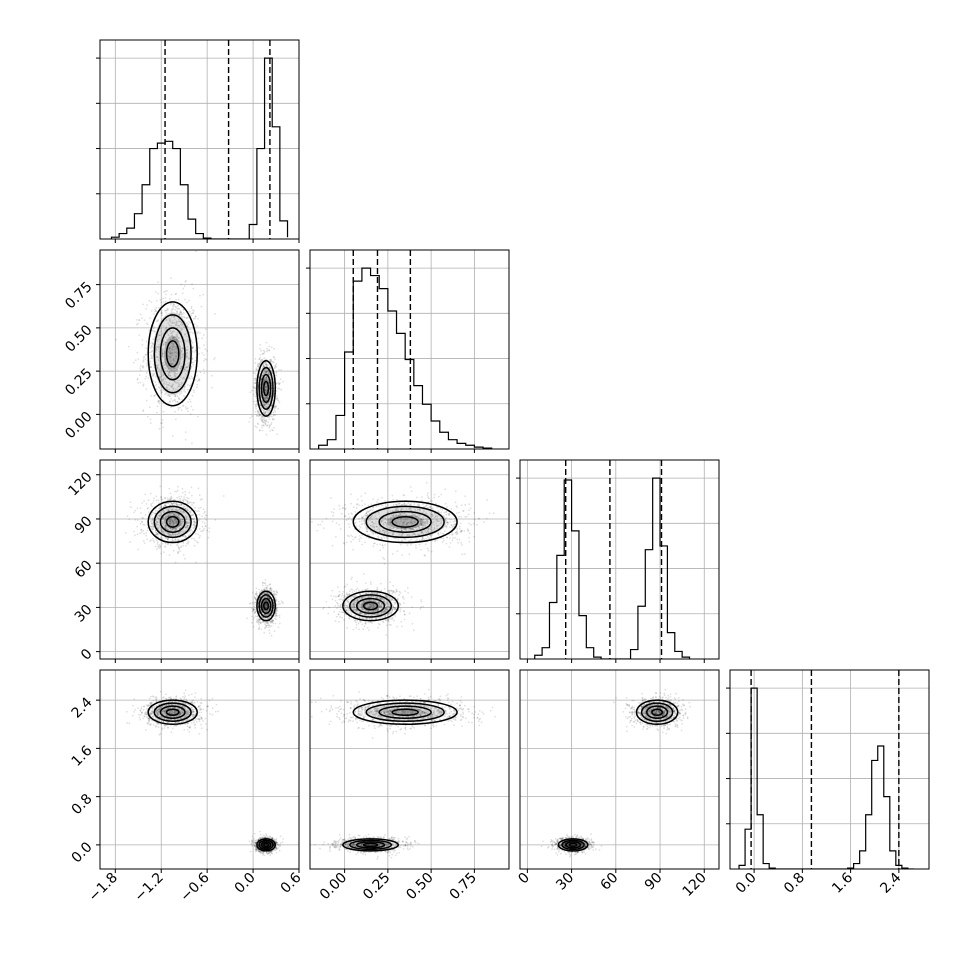 This screenshot has height=970, width=970. What do you see at coordinates (199, 148) in the screenshot?
I see `histogram-step` at bounding box center [199, 148].